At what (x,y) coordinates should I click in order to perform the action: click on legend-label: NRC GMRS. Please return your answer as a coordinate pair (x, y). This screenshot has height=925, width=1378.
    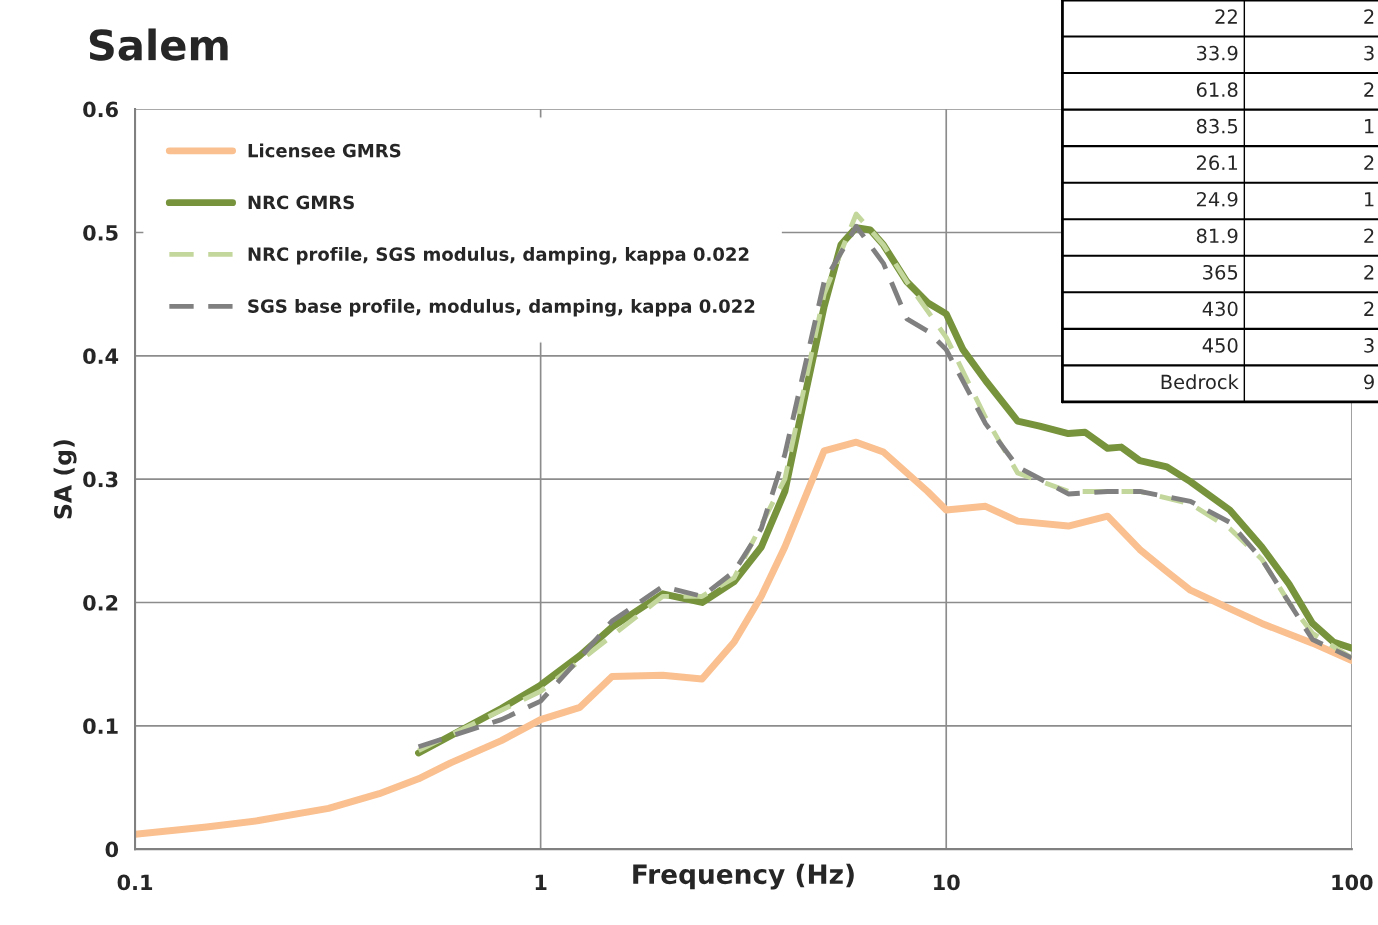
    Looking at the image, I should click on (301, 202).